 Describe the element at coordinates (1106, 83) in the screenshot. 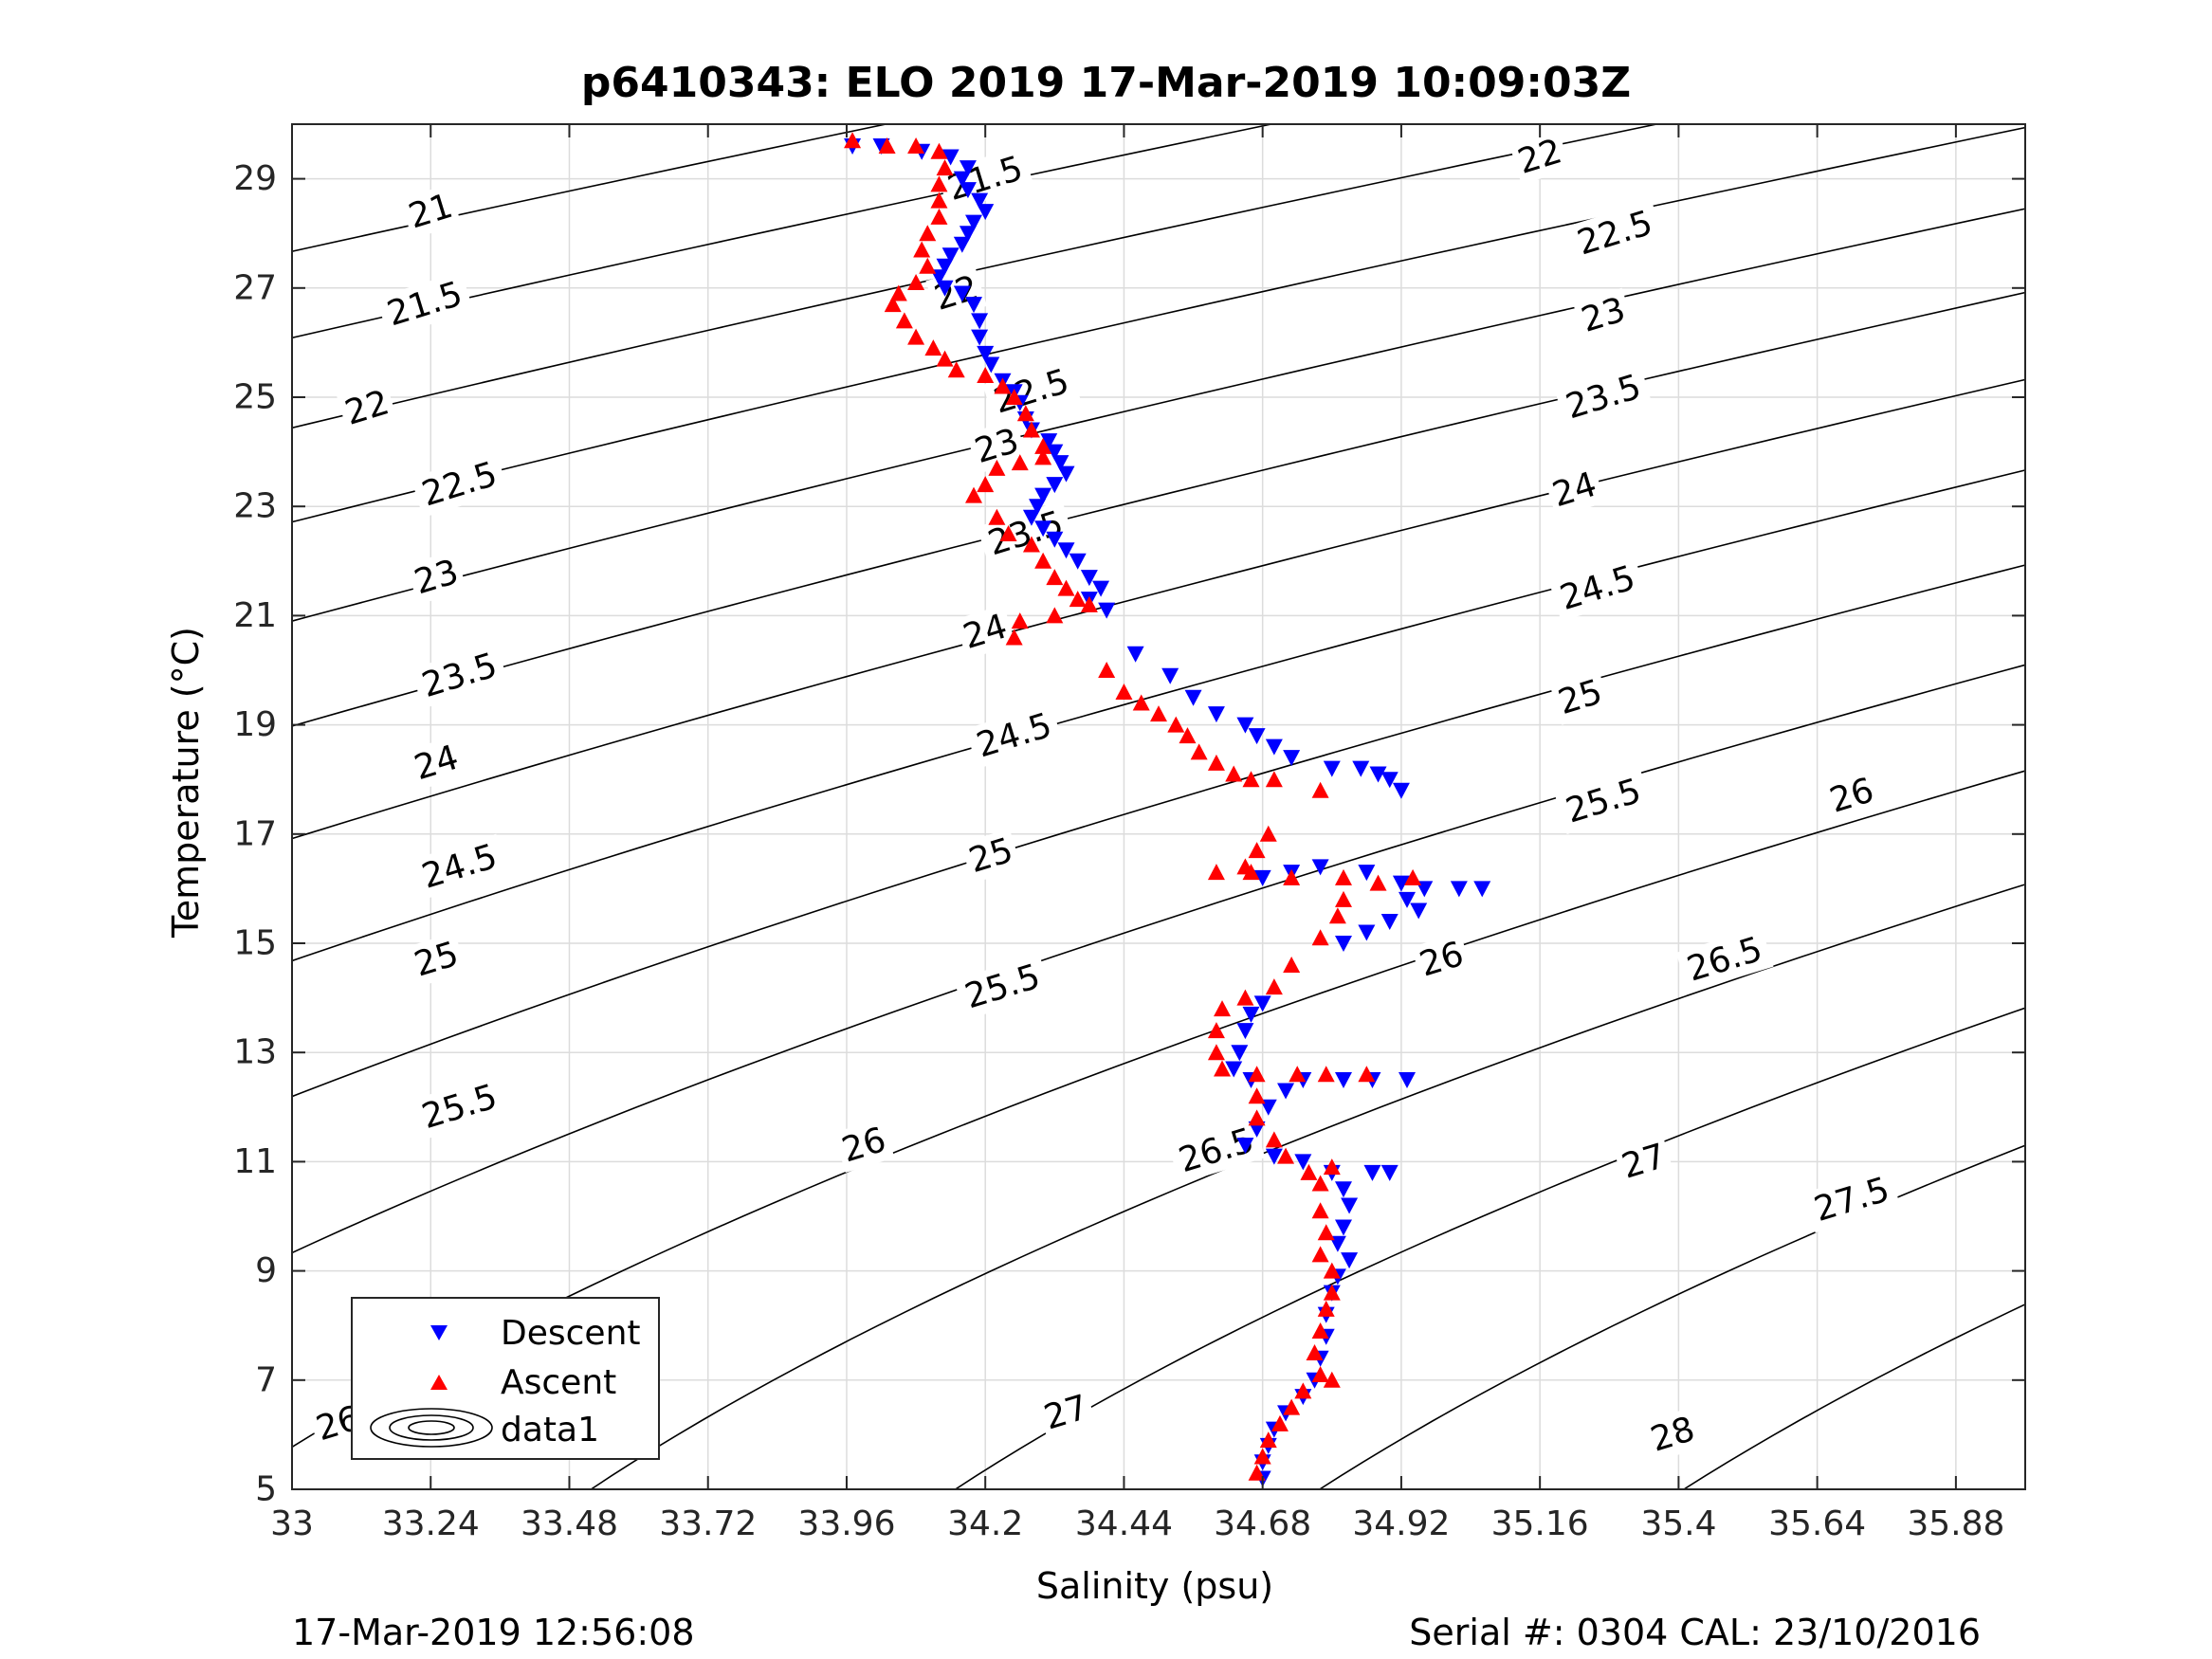

I see `chart-title: p6410343: ELO 2019 17-Mar-2019 10:09:03Z` at that location.